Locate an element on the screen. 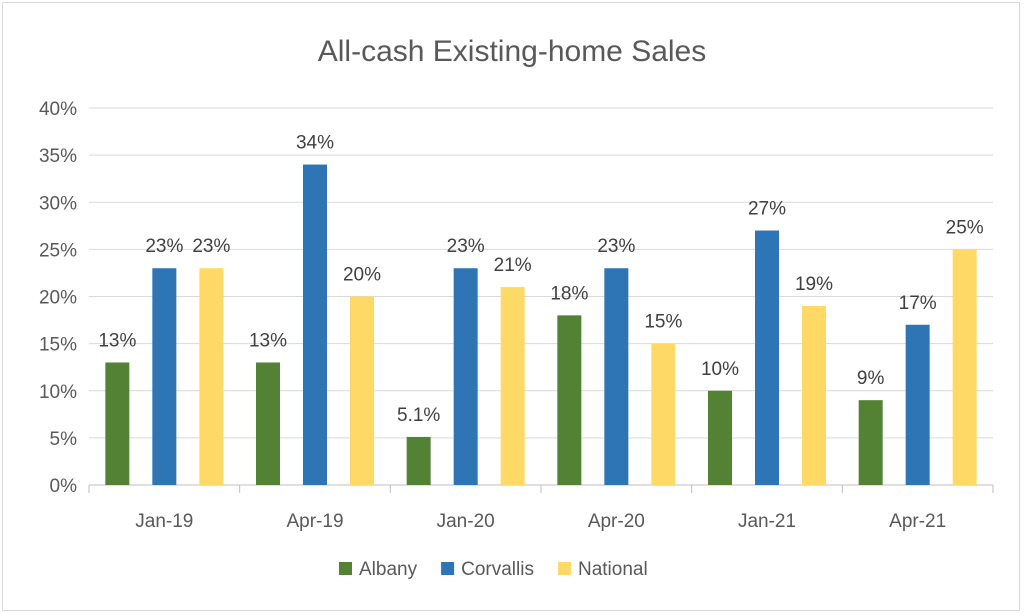 The width and height of the screenshot is (1024, 615). y-tick-label: 5% is located at coordinates (64, 439).